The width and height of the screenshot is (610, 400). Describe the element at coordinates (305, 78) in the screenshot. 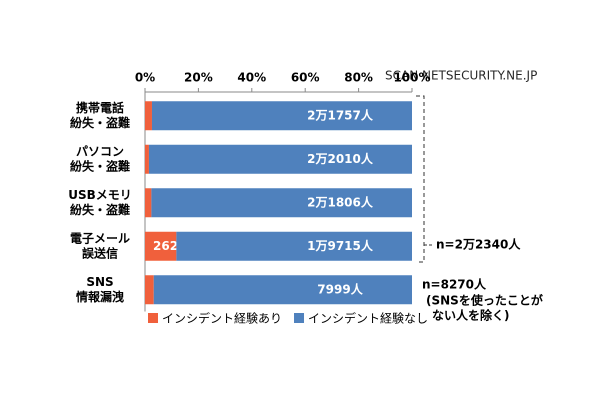

I see `x-tick-label: 60%` at that location.